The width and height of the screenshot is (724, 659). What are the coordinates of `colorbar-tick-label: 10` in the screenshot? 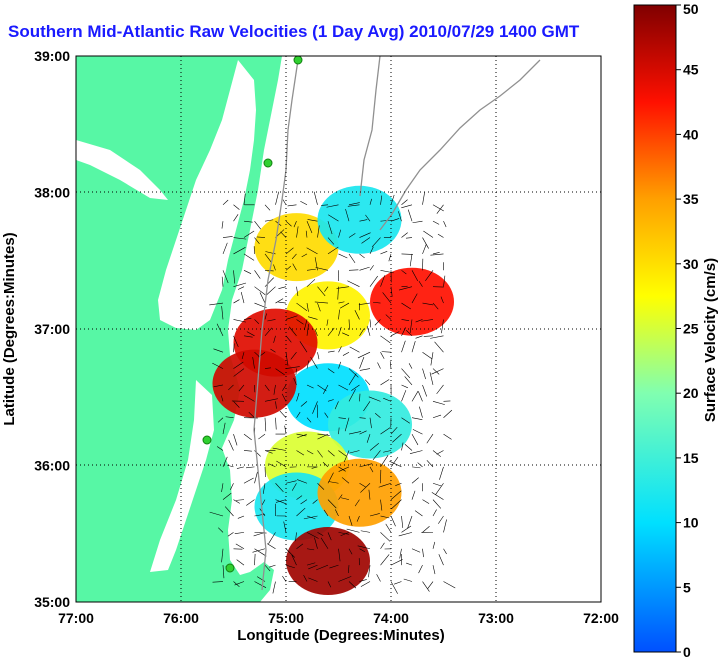 It's located at (691, 523).